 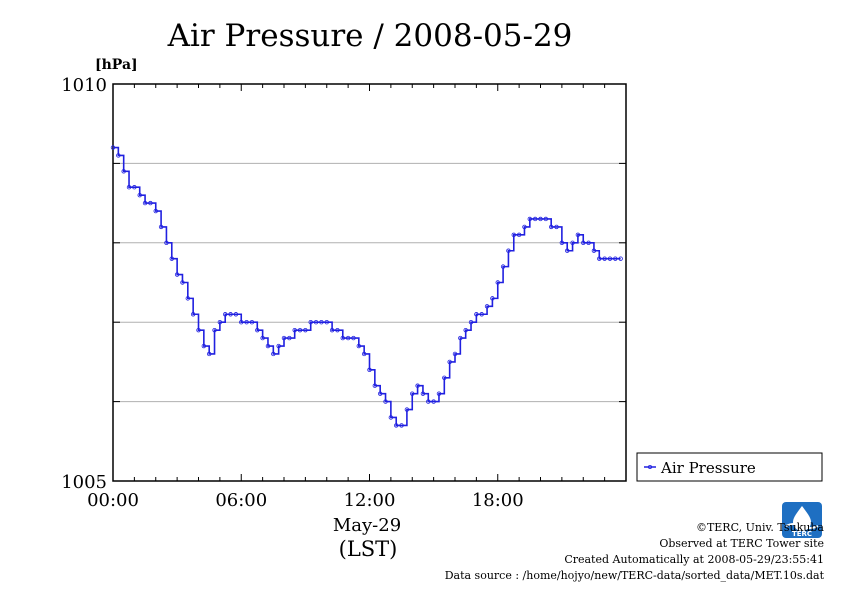 I want to click on x-tick-label: 06:00, so click(x=241, y=500).